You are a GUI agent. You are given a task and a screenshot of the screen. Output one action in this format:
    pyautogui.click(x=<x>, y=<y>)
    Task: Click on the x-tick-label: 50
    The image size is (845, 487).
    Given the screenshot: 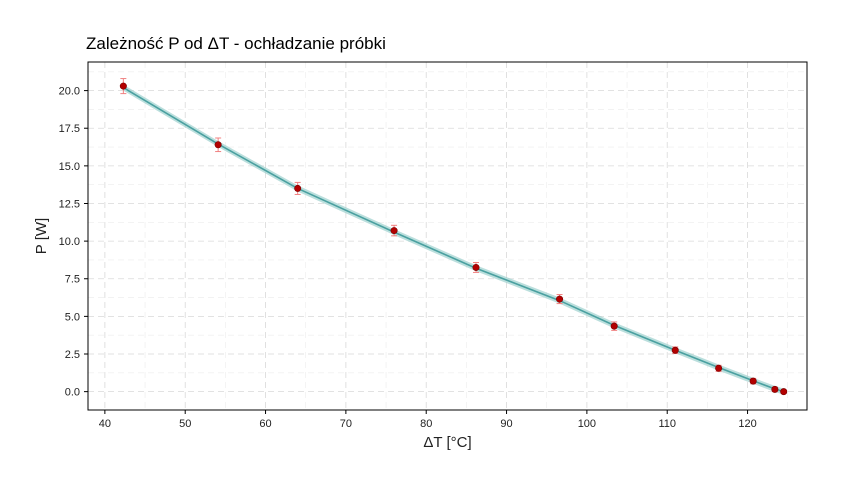 What is the action you would take?
    pyautogui.click(x=185, y=424)
    